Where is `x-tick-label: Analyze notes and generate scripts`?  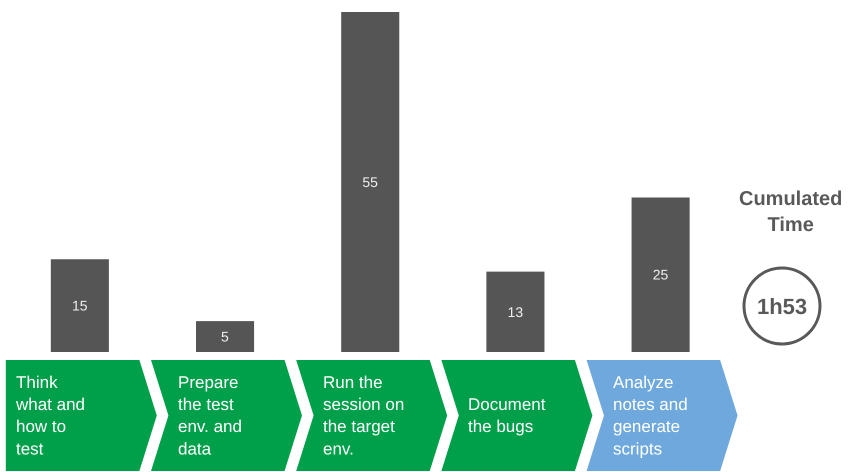
x-tick-label: Analyze notes and generate scripts is located at coordinates (650, 415).